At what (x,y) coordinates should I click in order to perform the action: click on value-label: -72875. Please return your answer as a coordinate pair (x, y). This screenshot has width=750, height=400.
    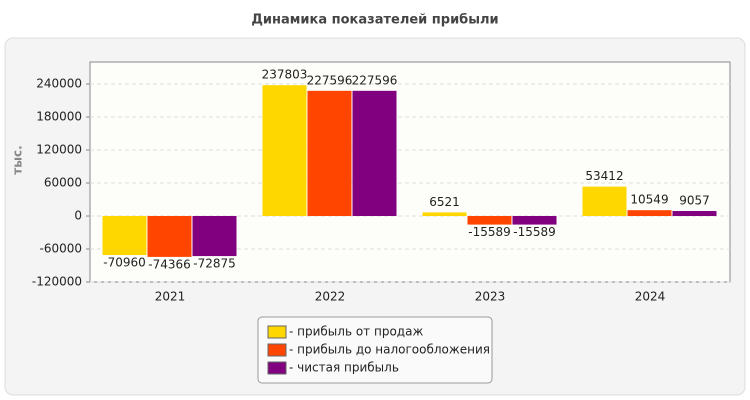
    Looking at the image, I should click on (214, 264).